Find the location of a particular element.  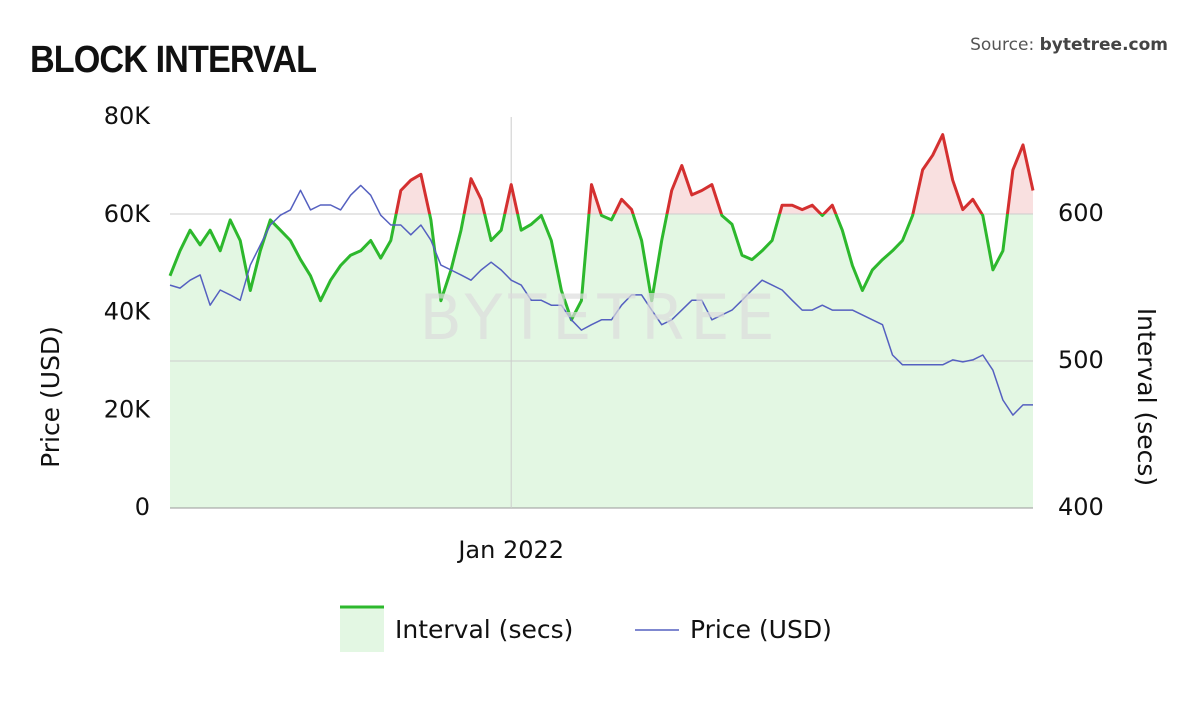

source: Source: bytetree.com is located at coordinates (1069, 45).